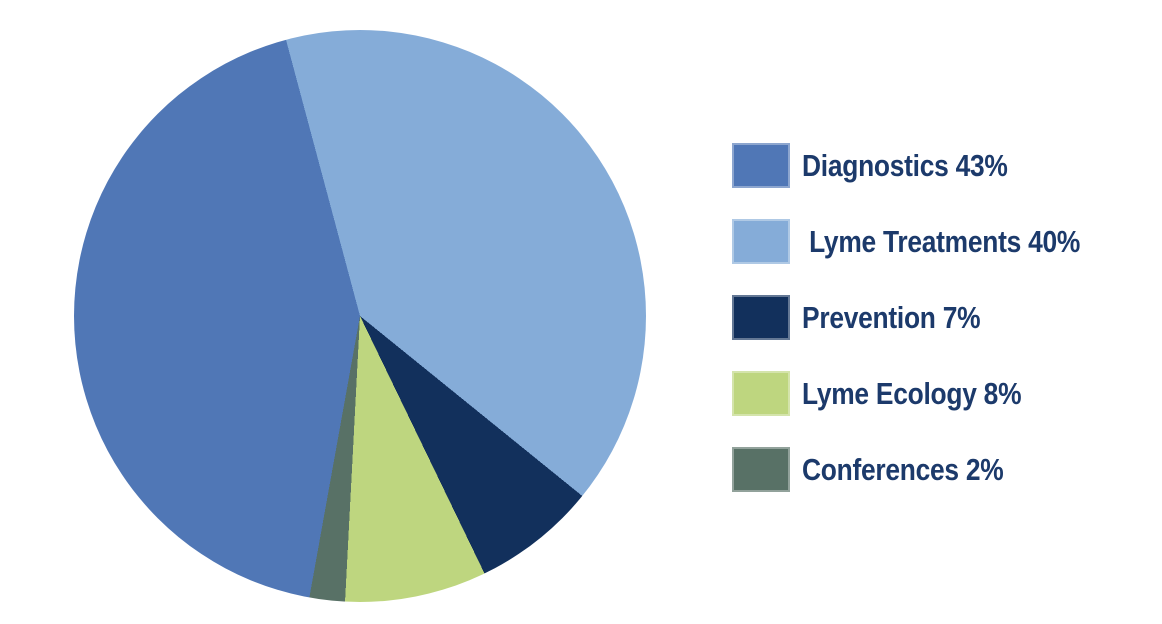 The image size is (1162, 624). What do you see at coordinates (761, 469) in the screenshot?
I see `legend-swatch-conferences` at bounding box center [761, 469].